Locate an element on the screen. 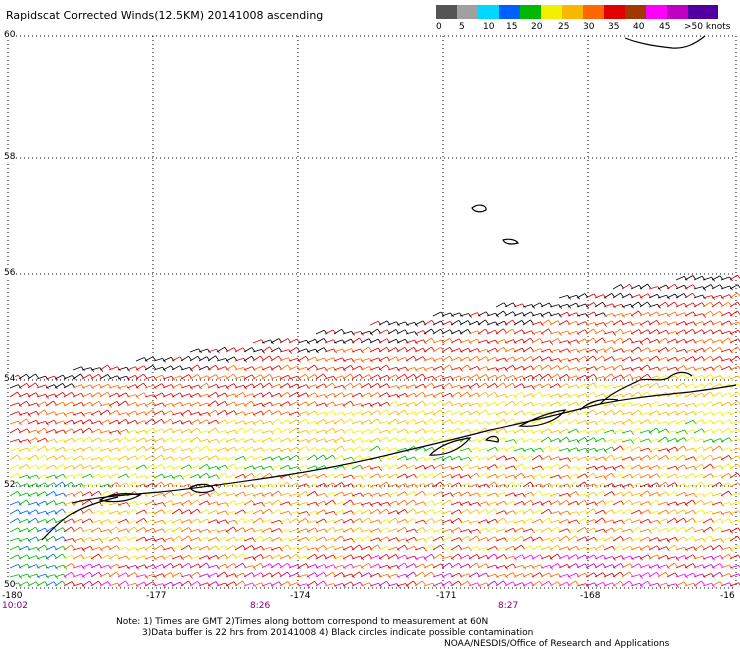  wind-speed-colorbar is located at coordinates (577, 12).